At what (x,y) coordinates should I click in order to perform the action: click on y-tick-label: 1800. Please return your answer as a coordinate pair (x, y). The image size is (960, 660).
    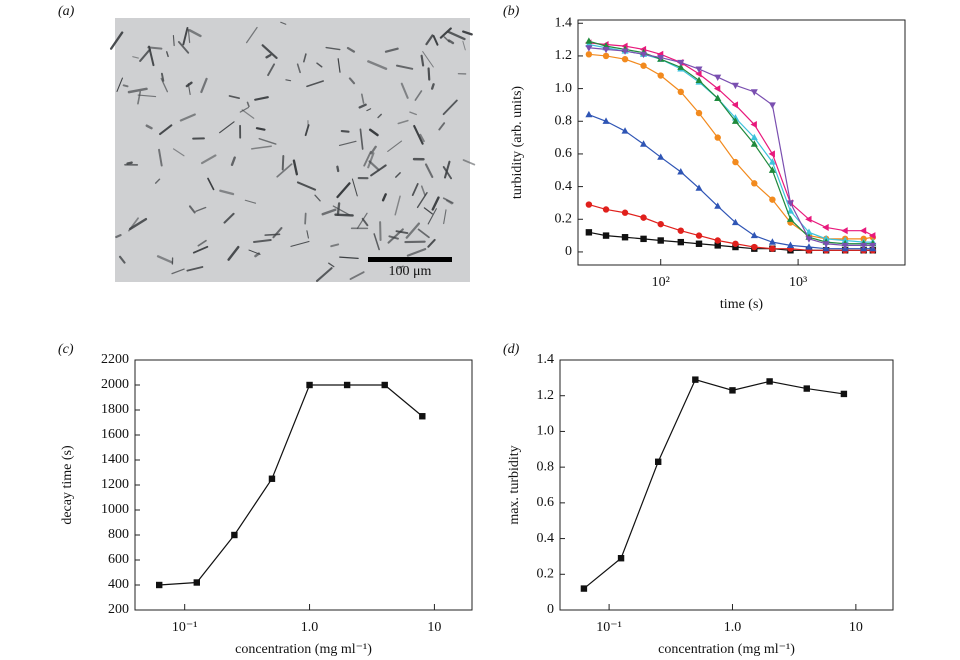
    Looking at the image, I should click on (115, 409).